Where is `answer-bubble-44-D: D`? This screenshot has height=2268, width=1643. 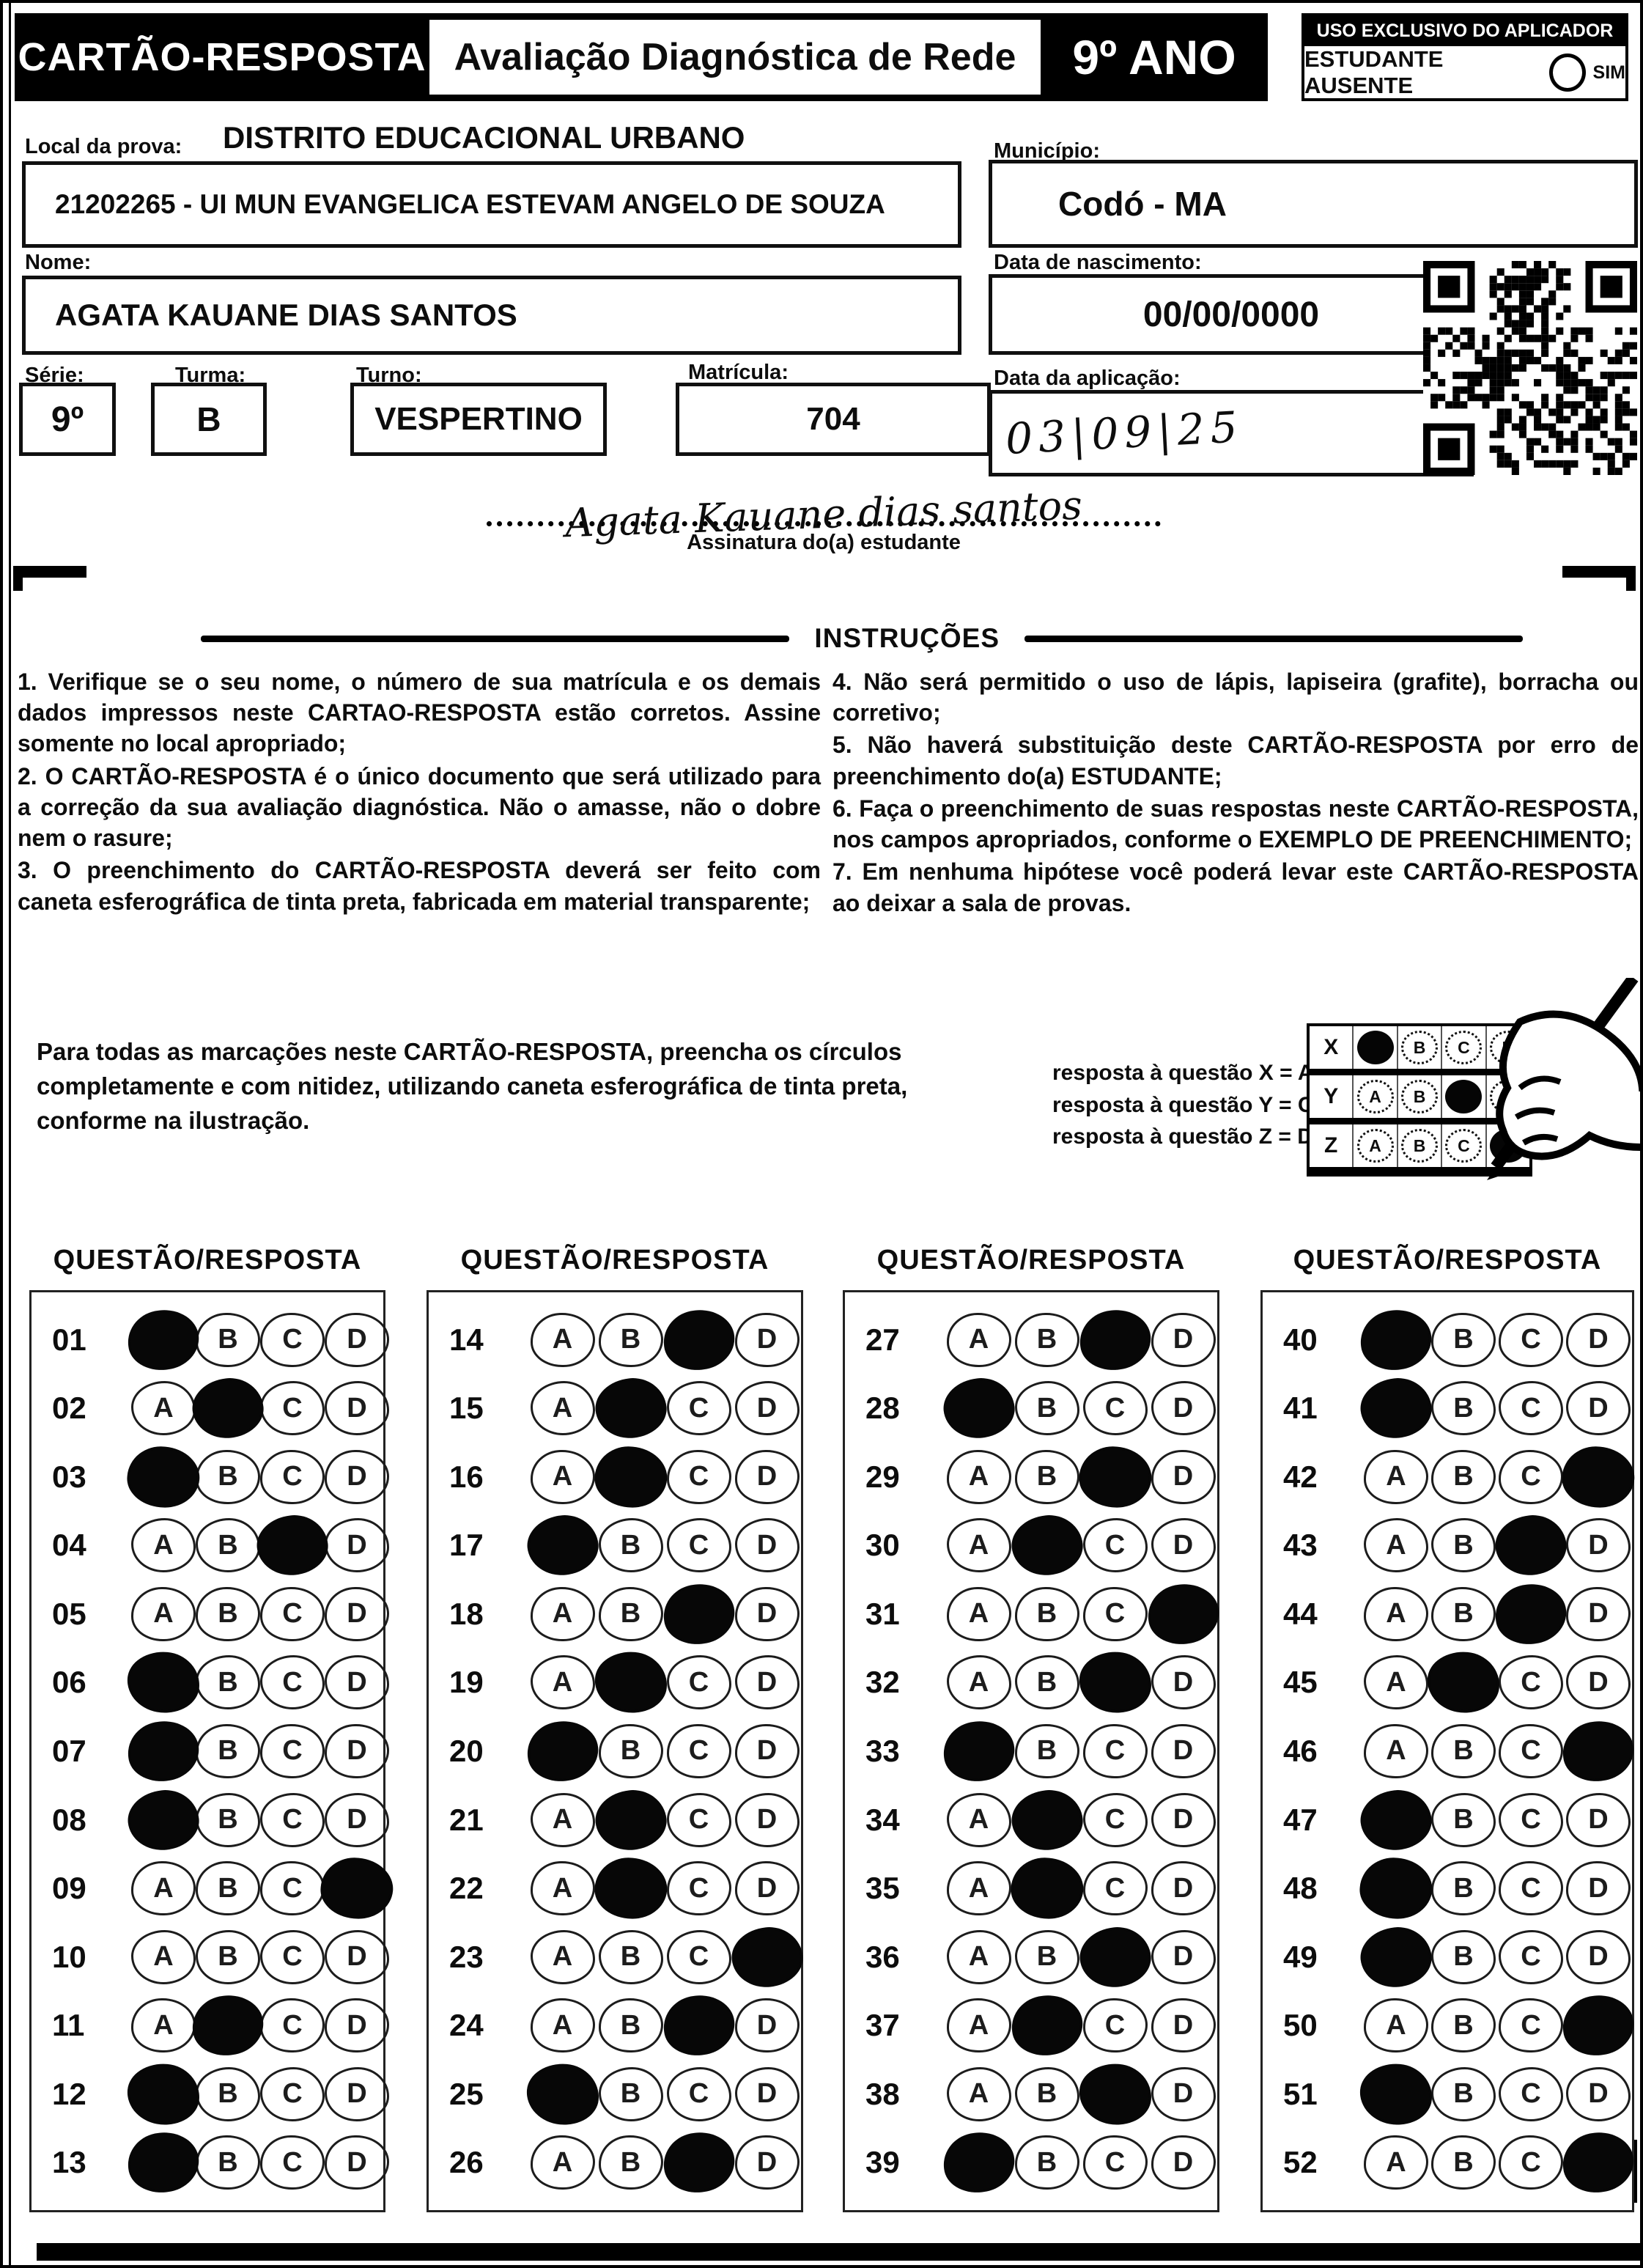
answer-bubble-44-D: D is located at coordinates (1598, 1613).